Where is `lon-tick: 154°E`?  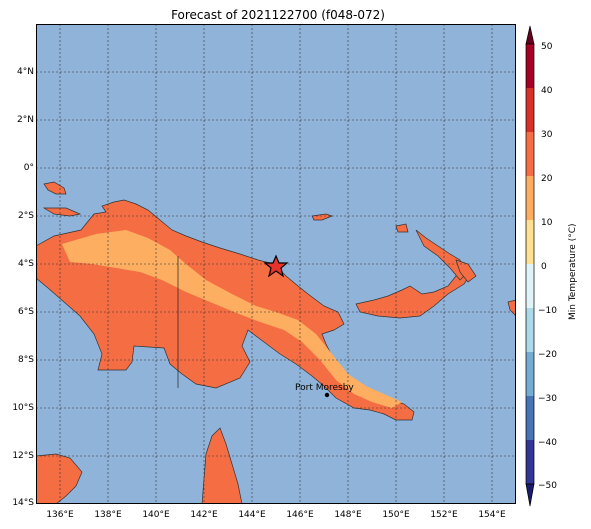
lon-tick: 154°E is located at coordinates (492, 515).